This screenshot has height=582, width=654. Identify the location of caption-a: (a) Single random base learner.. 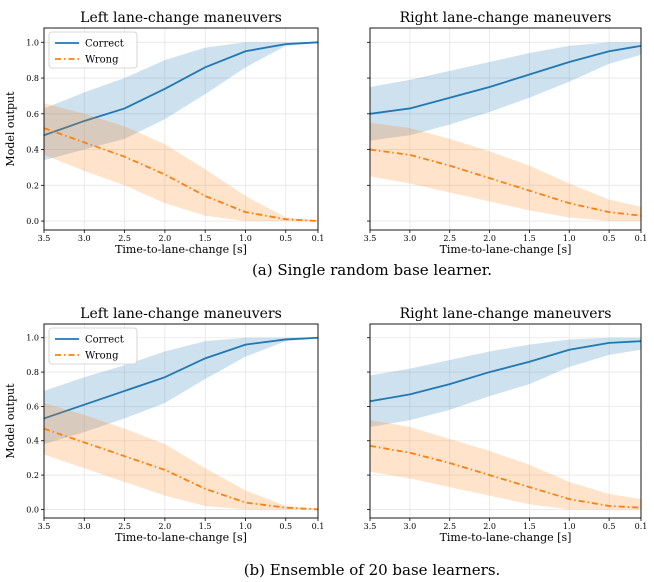
(372, 270).